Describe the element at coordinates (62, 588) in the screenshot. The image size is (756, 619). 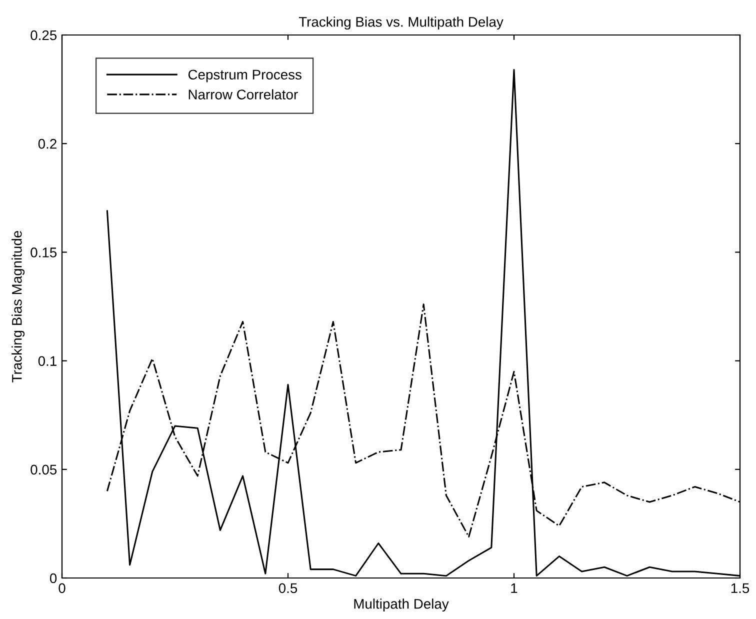
I see `x-tick-label: 0` at that location.